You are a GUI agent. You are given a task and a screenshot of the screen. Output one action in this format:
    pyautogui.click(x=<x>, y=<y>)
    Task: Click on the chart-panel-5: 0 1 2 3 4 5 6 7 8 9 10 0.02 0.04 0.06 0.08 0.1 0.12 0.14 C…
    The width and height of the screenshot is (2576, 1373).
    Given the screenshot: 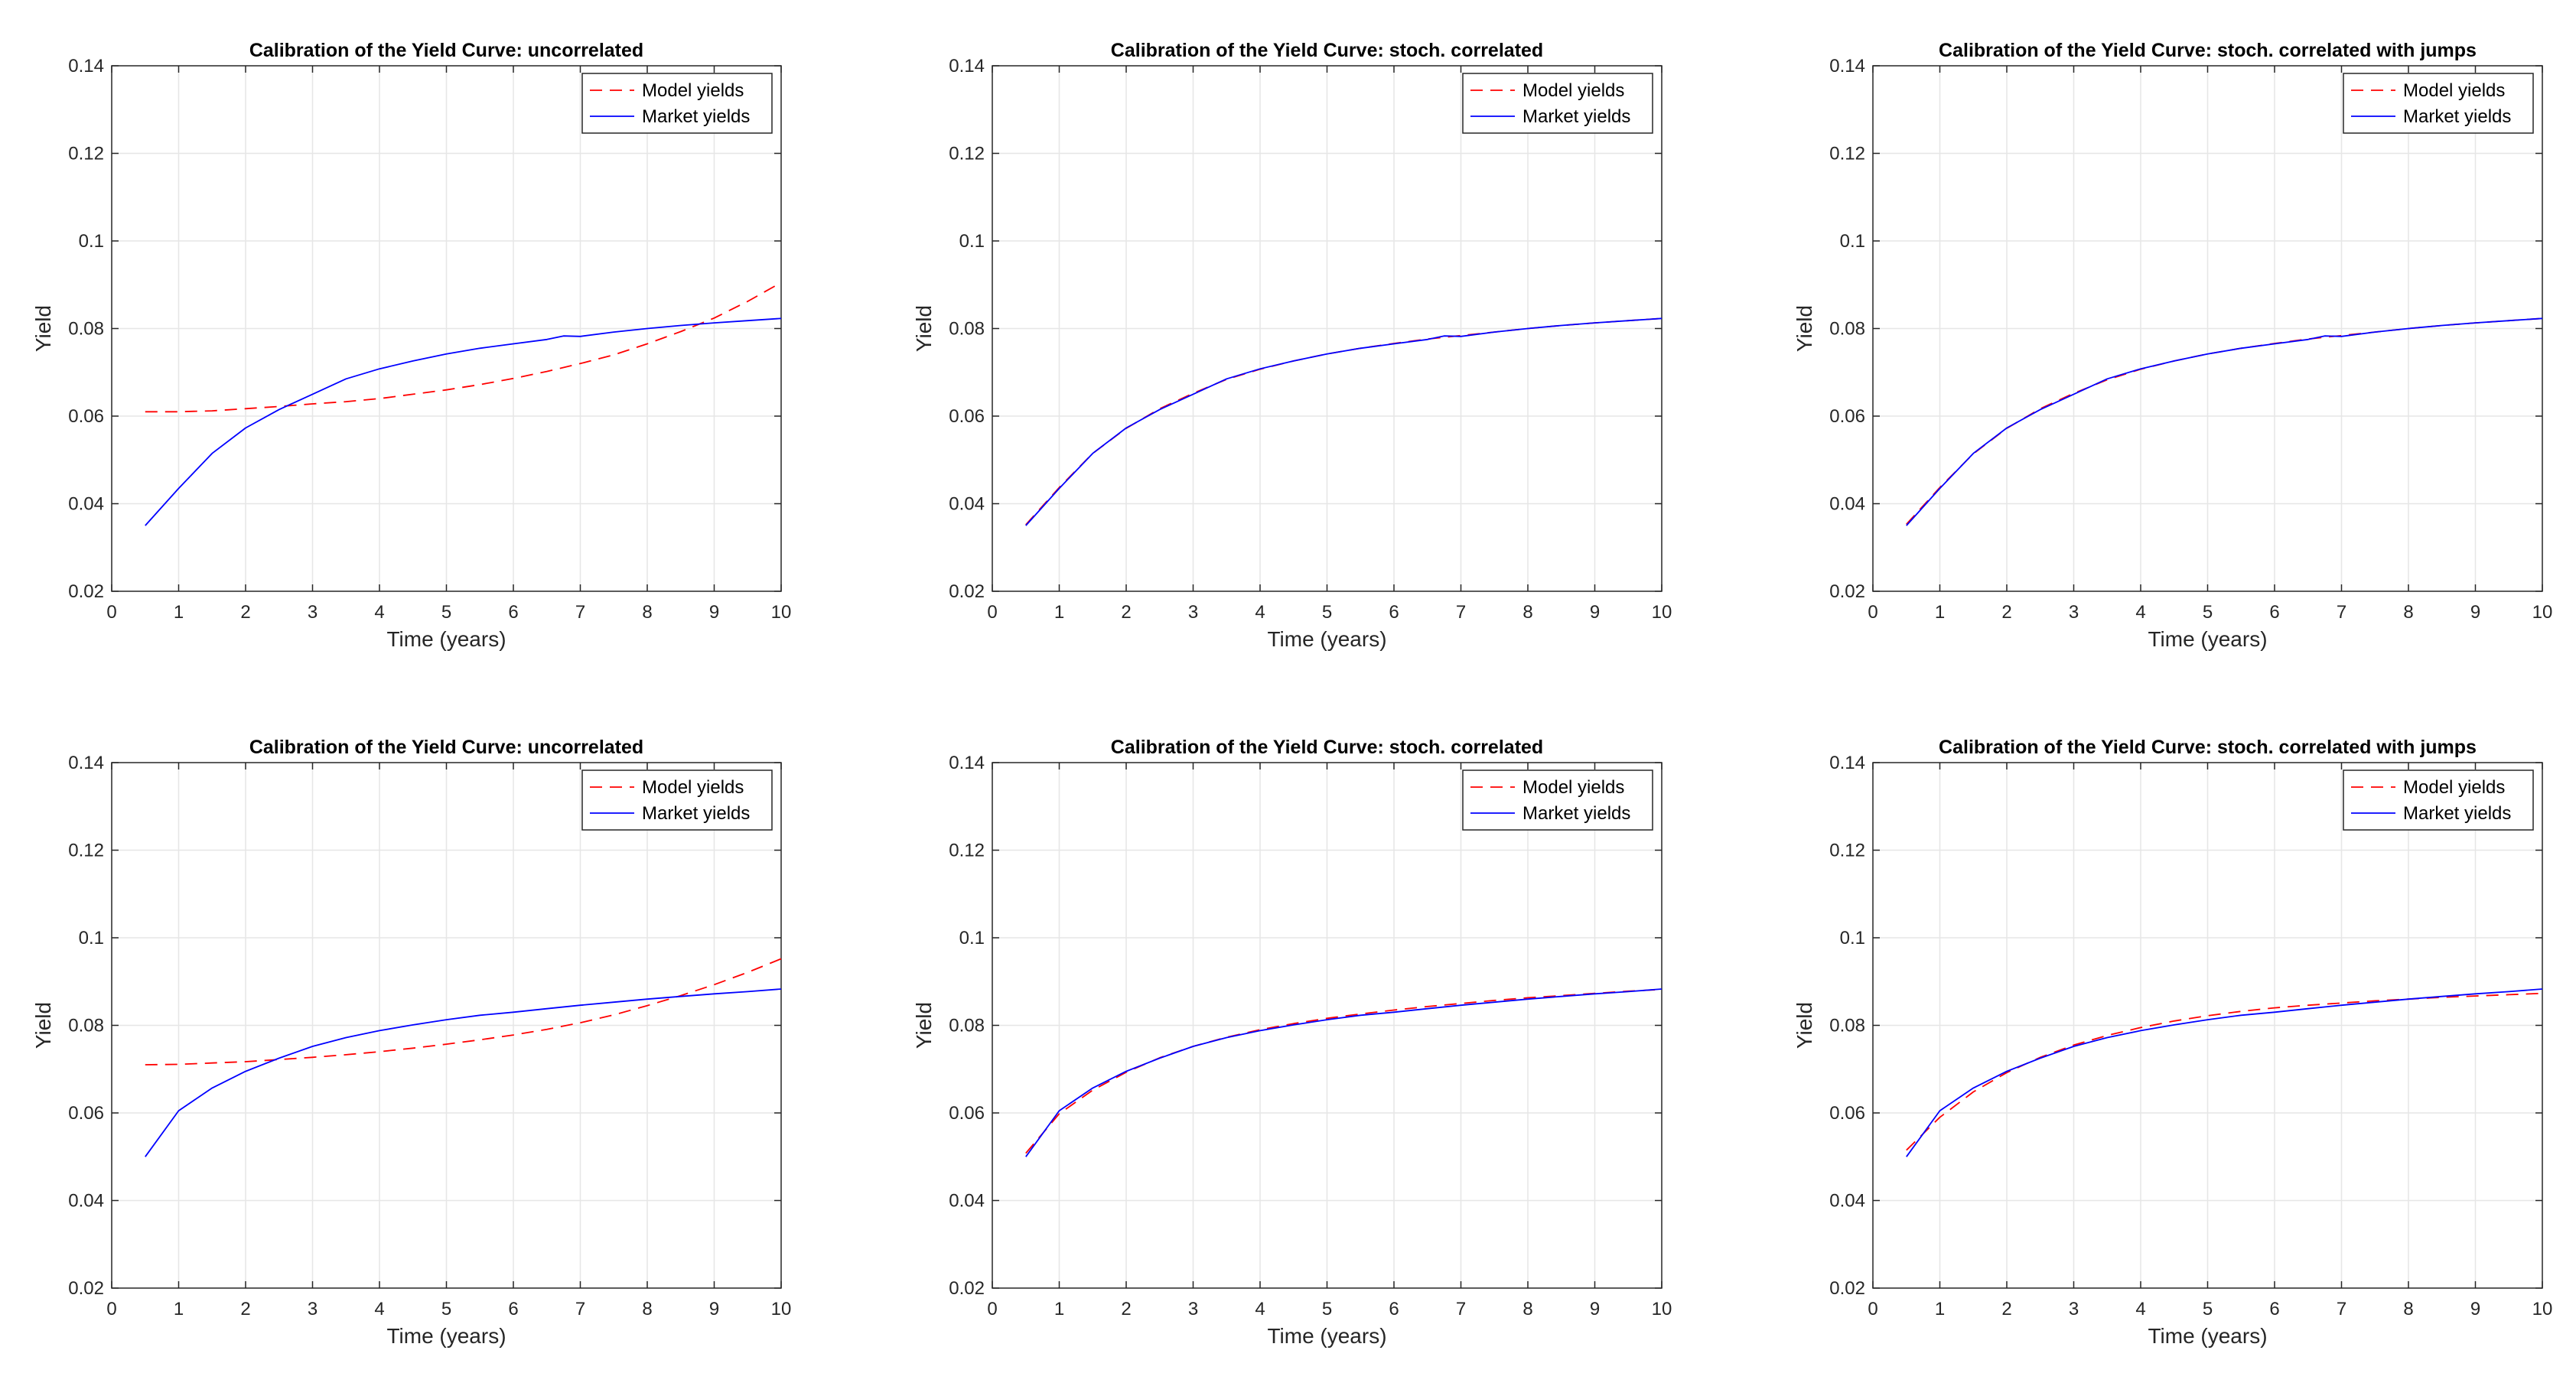 What is the action you would take?
    pyautogui.click(x=1292, y=1042)
    